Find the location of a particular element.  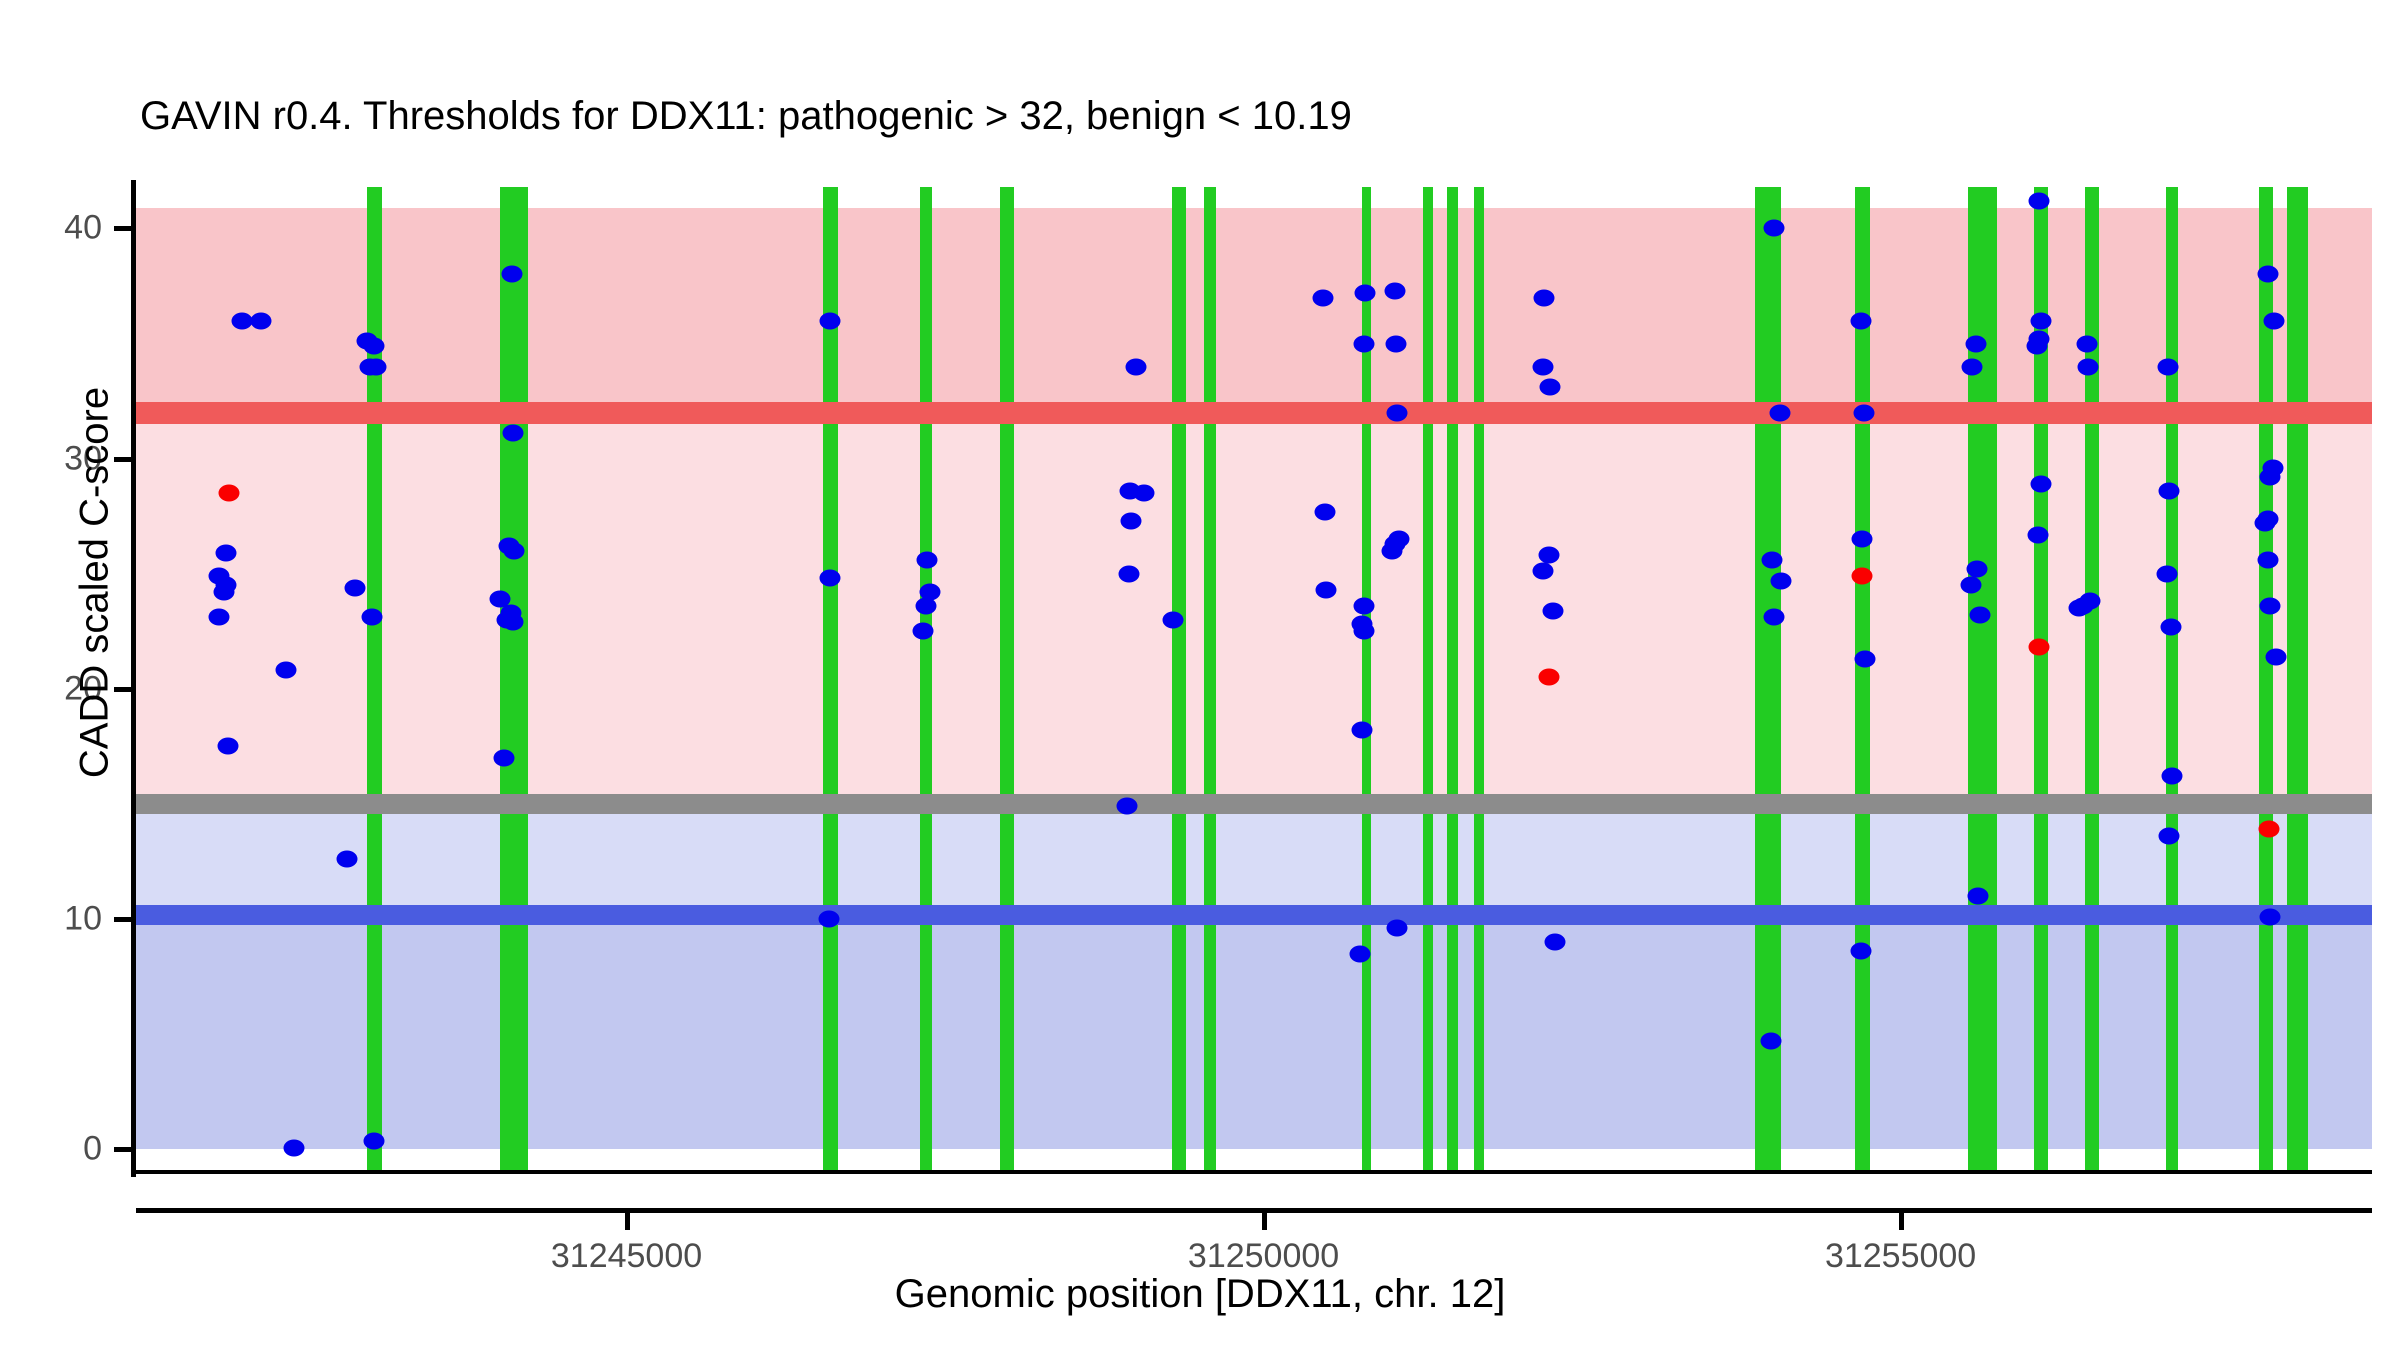

benign-threshold-line is located at coordinates (1254, 914).